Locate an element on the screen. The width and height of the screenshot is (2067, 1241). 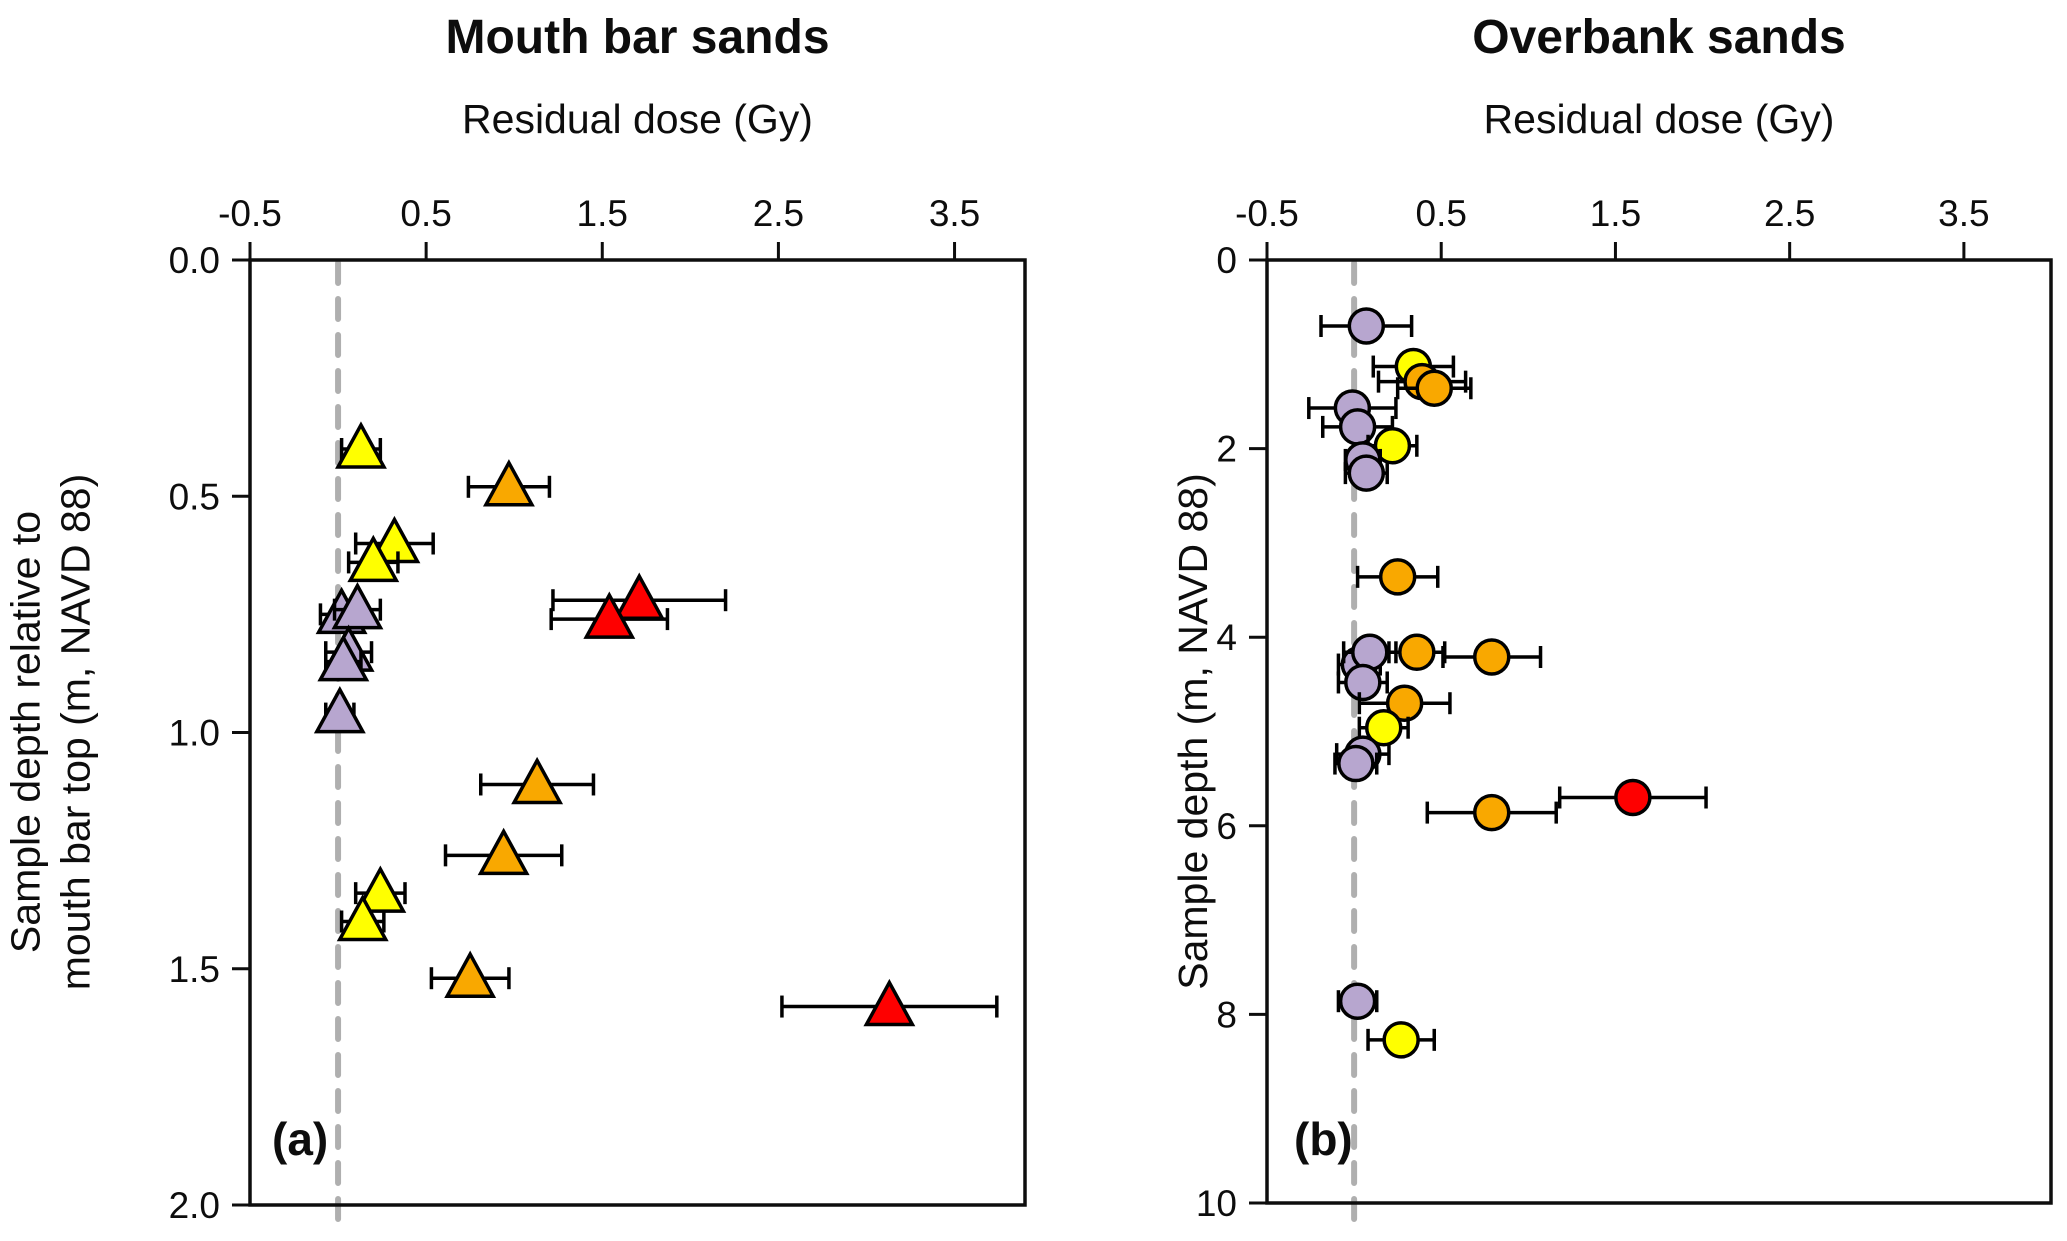
chart-a-y-axis-label-line2: mouth bar top (m, NAVD 88) is located at coordinates (75, 732).